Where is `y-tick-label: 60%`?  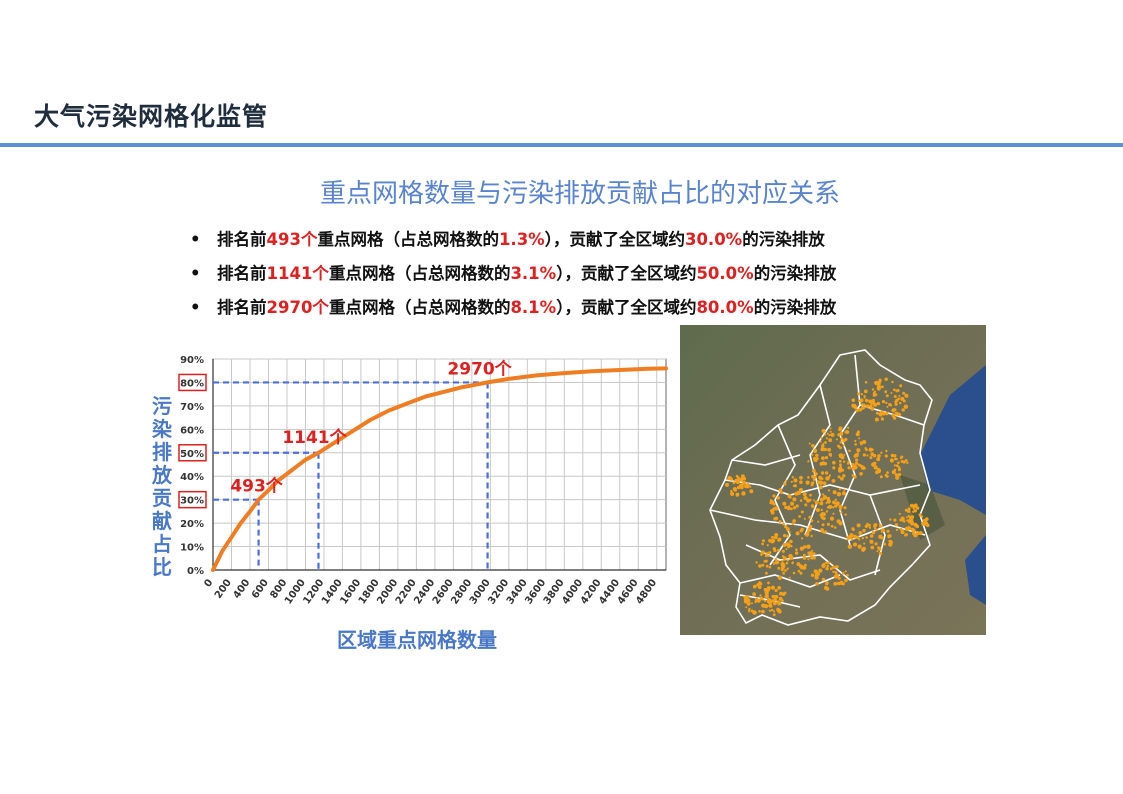 y-tick-label: 60% is located at coordinates (192, 430).